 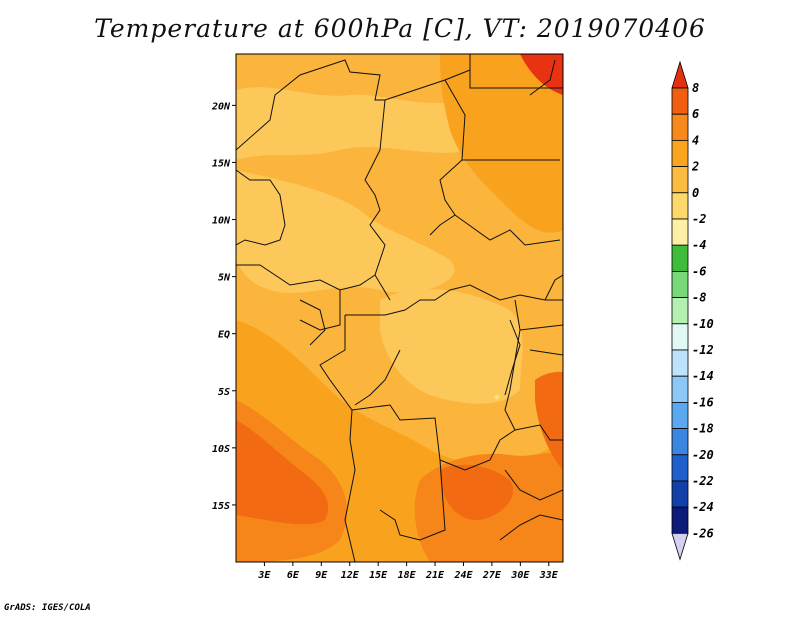 What do you see at coordinates (520, 575) in the screenshot?
I see `x-tick-label: 30E` at bounding box center [520, 575].